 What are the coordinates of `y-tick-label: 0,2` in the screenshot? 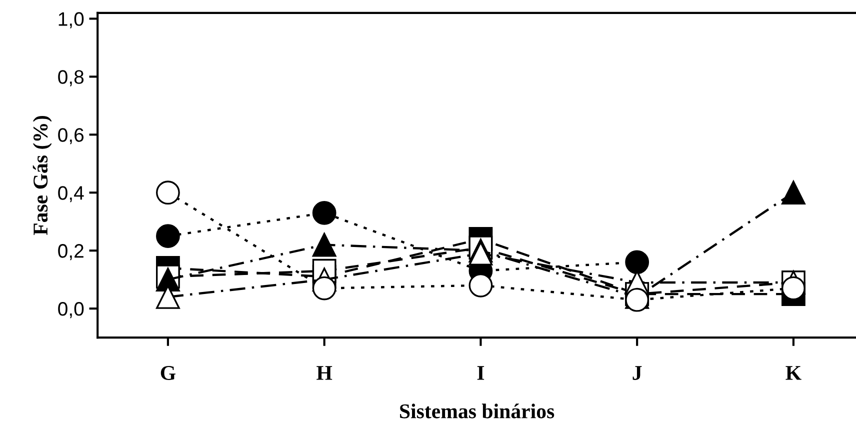 It's located at (71, 252).